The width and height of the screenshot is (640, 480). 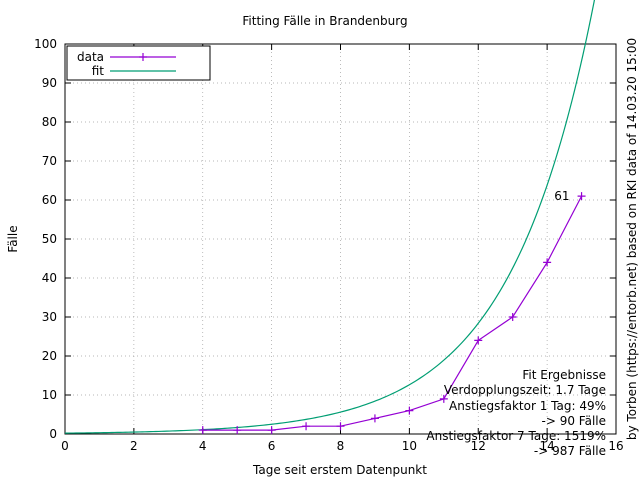 What do you see at coordinates (574, 421) in the screenshot?
I see `fit-results-line: -> 90 Fälle` at bounding box center [574, 421].